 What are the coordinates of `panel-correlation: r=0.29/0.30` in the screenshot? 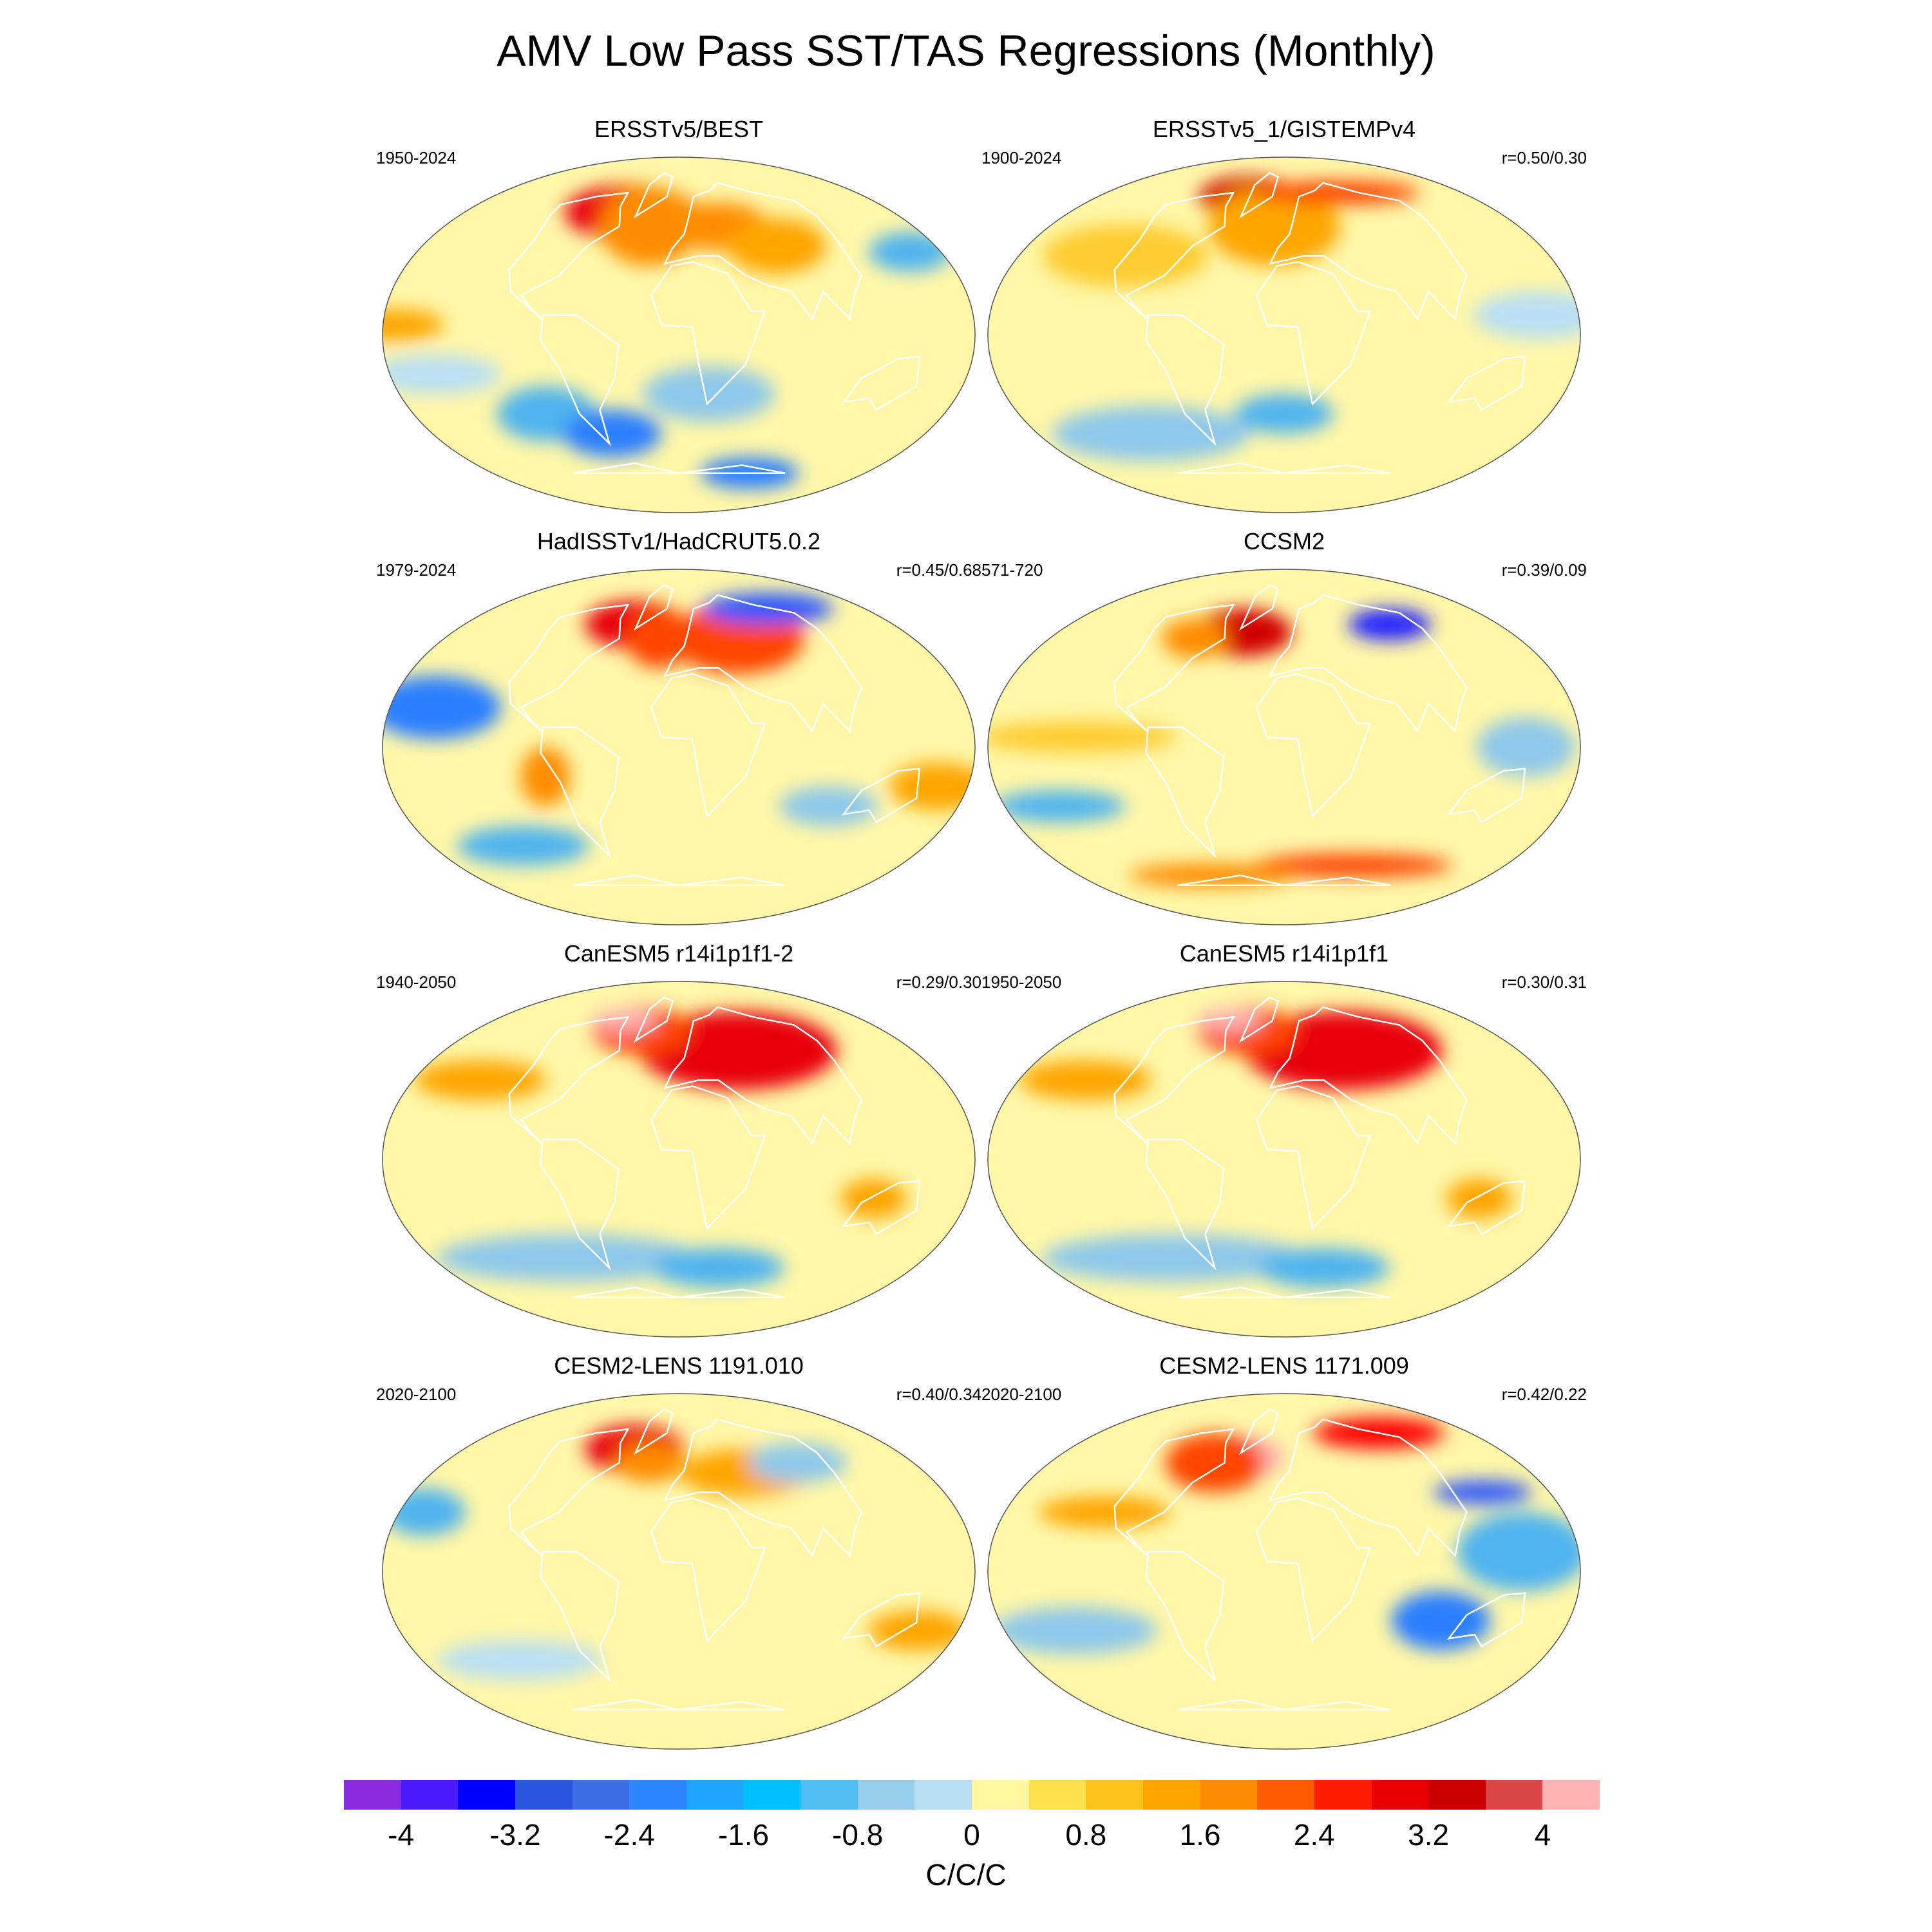 It's located at (939, 982).